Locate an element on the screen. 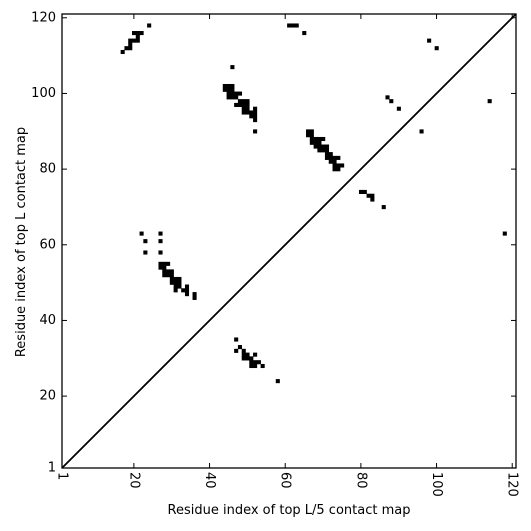  y-tick-label: 120 is located at coordinates (43, 17).